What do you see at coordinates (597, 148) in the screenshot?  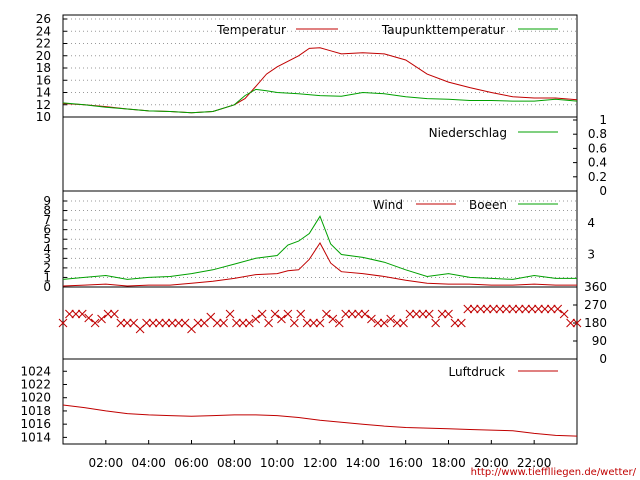 I see `y-tick-label: 0.6` at bounding box center [597, 148].